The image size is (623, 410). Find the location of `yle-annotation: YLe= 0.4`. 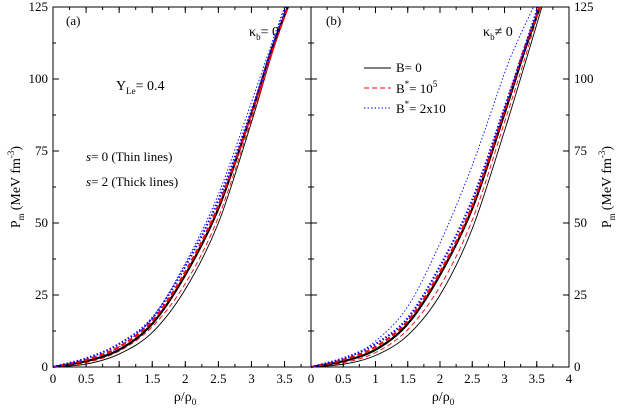

yle-annotation: YLe= 0.4 is located at coordinates (140, 87).